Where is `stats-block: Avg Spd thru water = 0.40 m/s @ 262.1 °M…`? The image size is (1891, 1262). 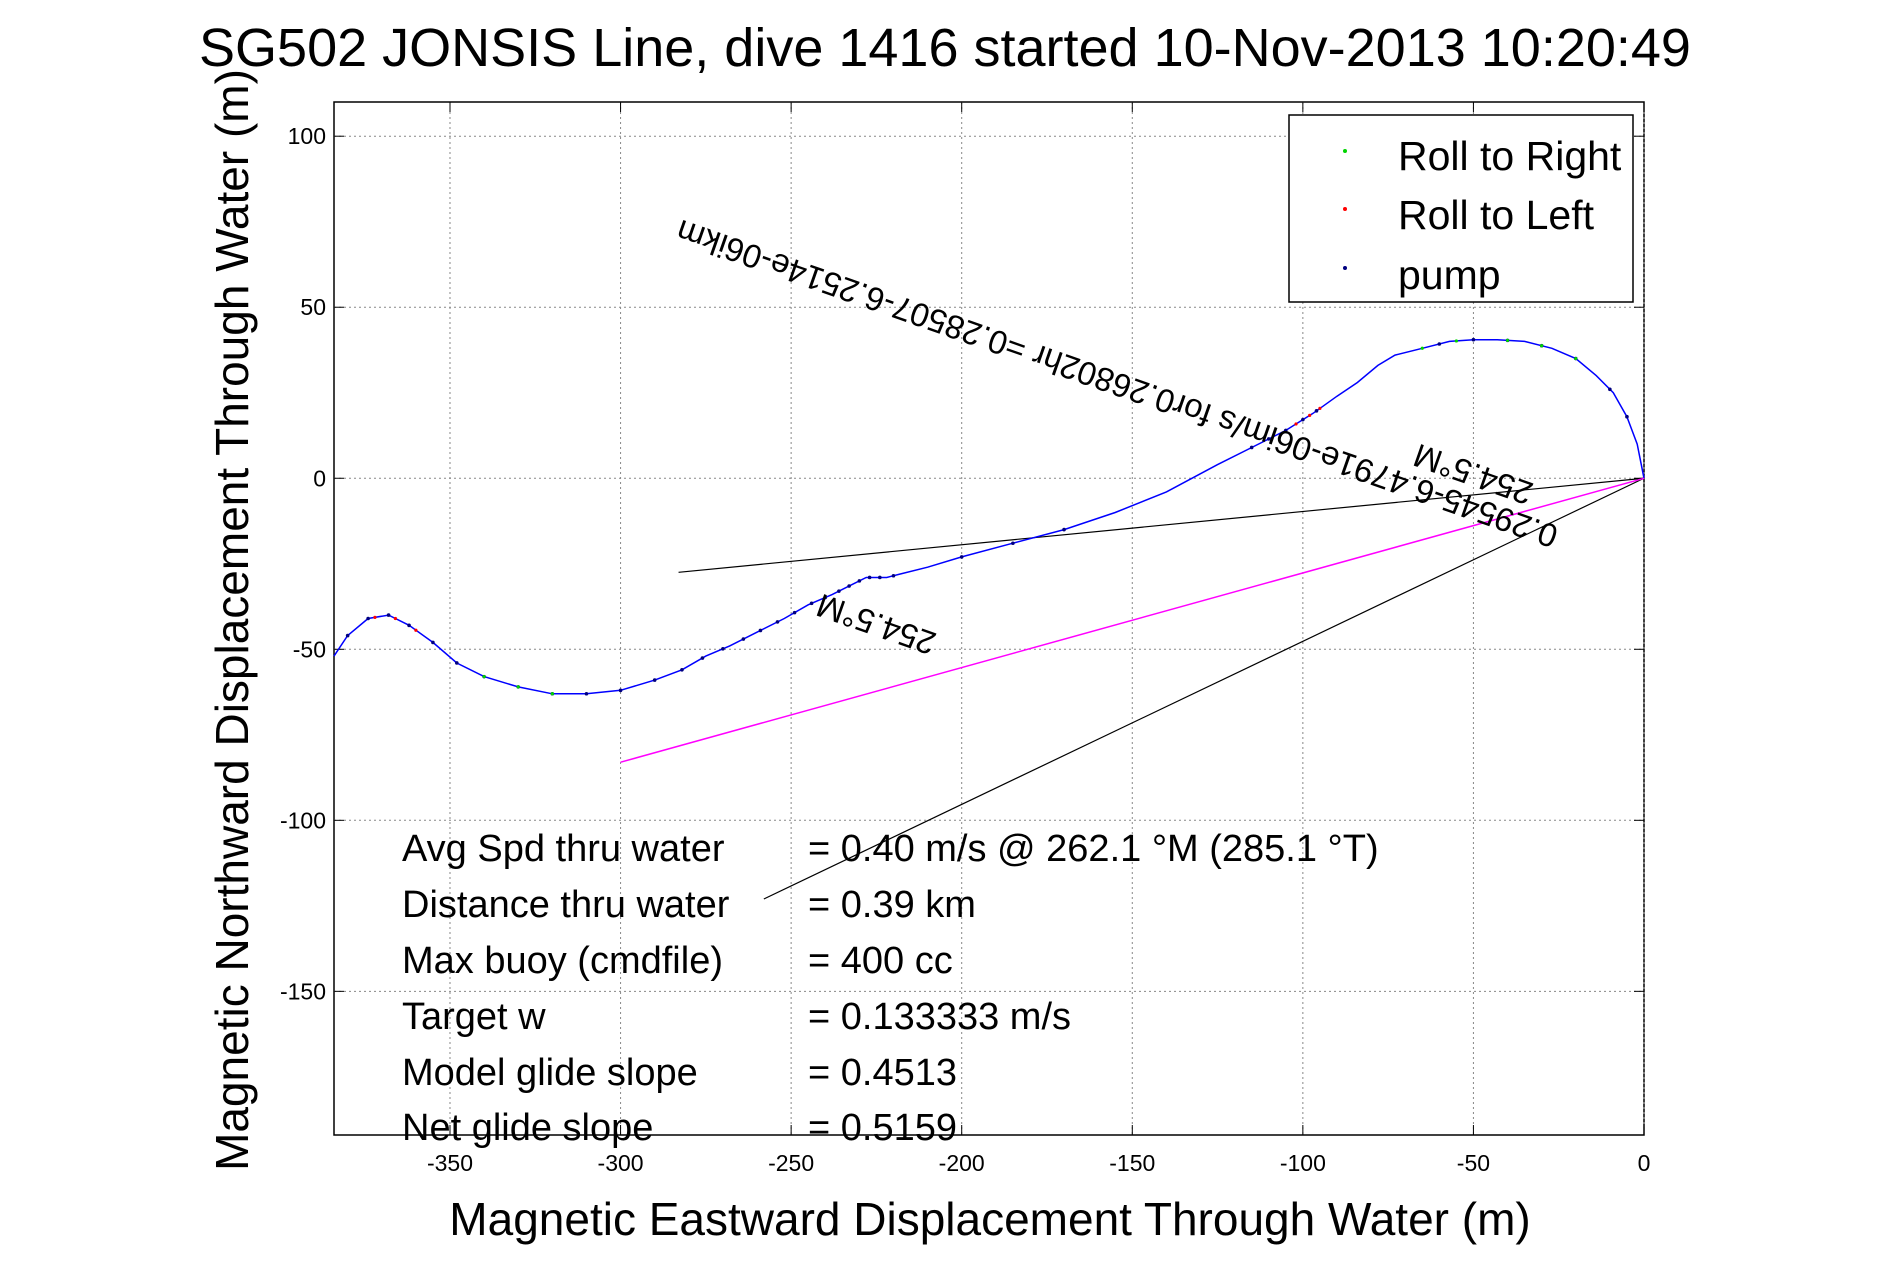
stats-block: Avg Spd thru water = 0.40 m/s @ 262.1 °M… is located at coordinates (890, 988).